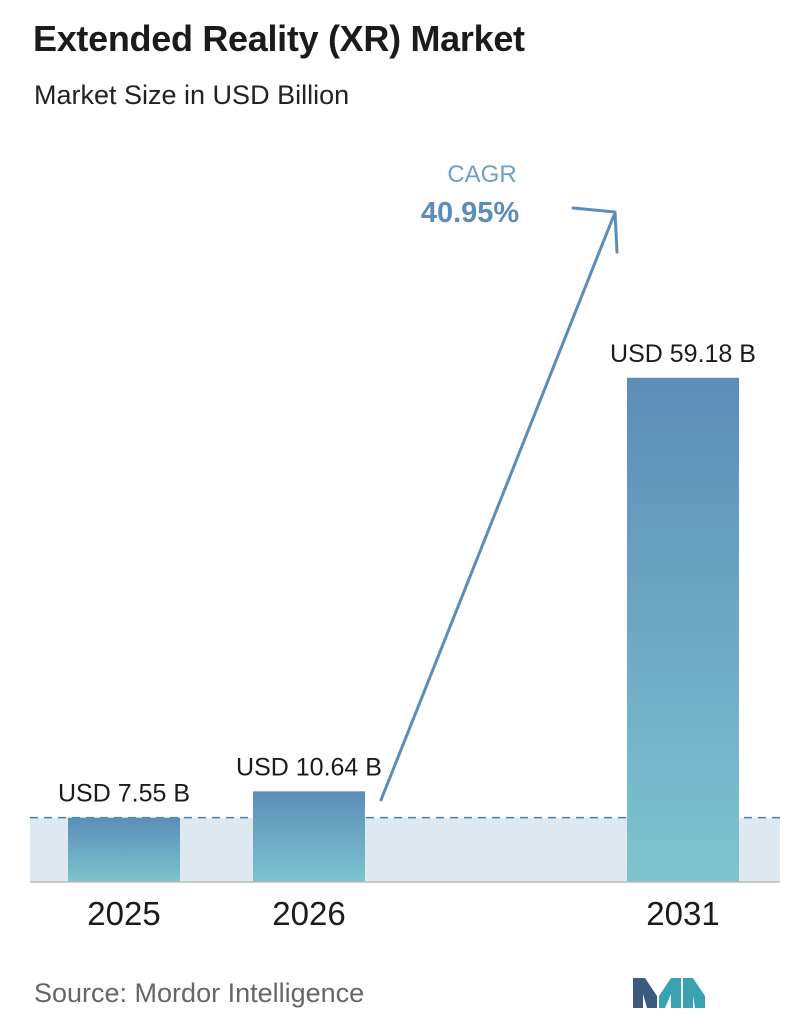 The image size is (796, 1034). What do you see at coordinates (470, 213) in the screenshot?
I see `cagr-value: 40.95%` at bounding box center [470, 213].